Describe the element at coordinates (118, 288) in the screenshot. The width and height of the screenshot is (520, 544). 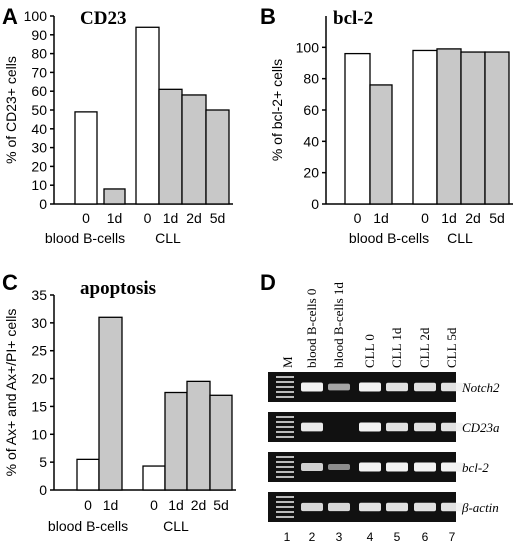
I see `chart-title-c: apoptosis` at that location.